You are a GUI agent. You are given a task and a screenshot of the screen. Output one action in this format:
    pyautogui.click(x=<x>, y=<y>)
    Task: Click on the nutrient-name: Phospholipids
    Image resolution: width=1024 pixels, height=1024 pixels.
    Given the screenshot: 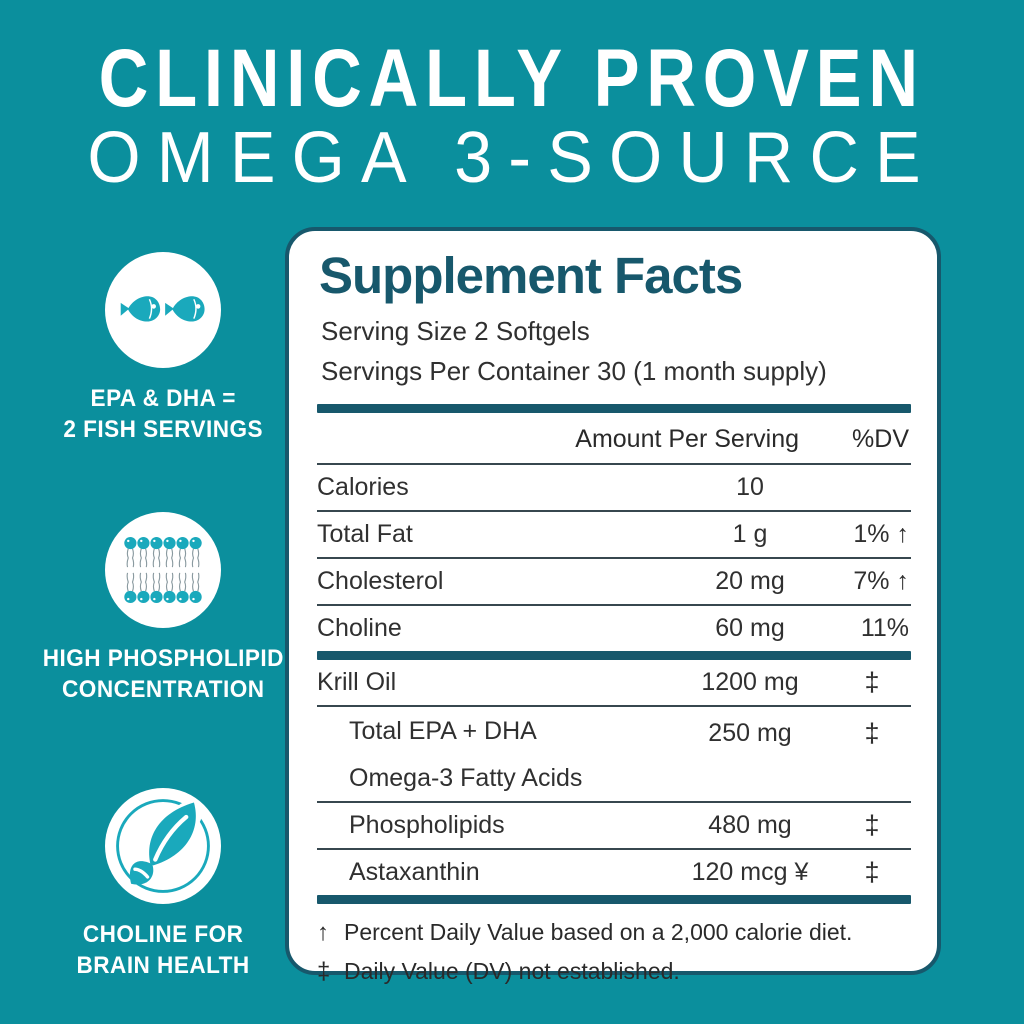 What is the action you would take?
    pyautogui.click(x=427, y=825)
    